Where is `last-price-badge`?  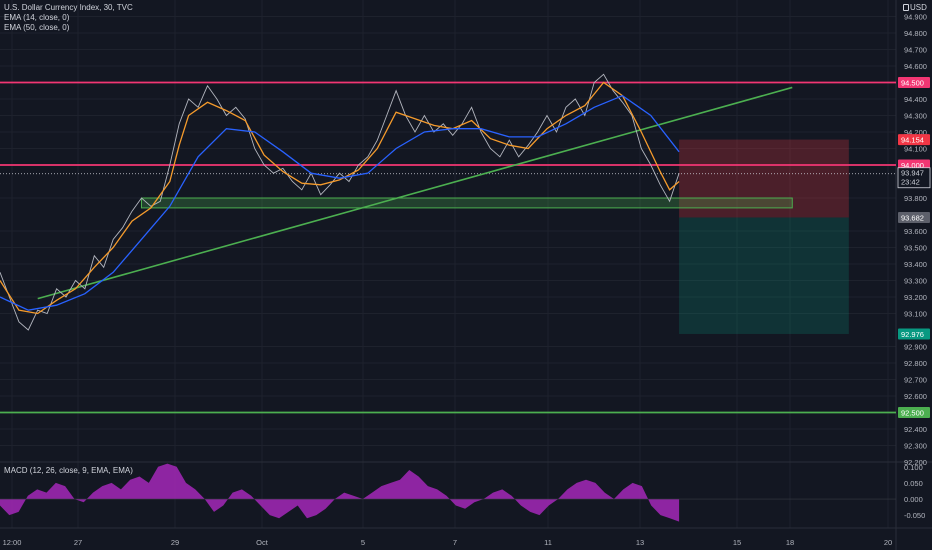 last-price-badge is located at coordinates (914, 178).